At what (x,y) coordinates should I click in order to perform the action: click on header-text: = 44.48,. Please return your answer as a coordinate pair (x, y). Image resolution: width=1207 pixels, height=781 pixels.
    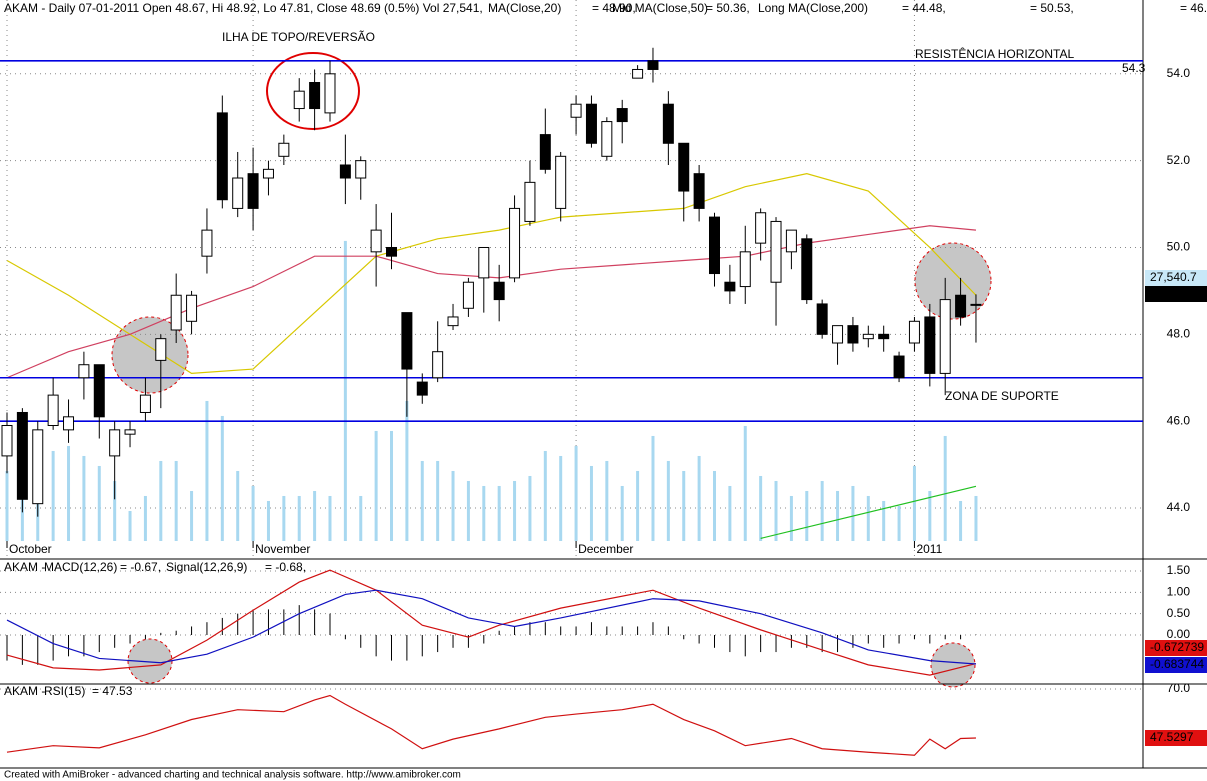
    Looking at the image, I should click on (924, 8).